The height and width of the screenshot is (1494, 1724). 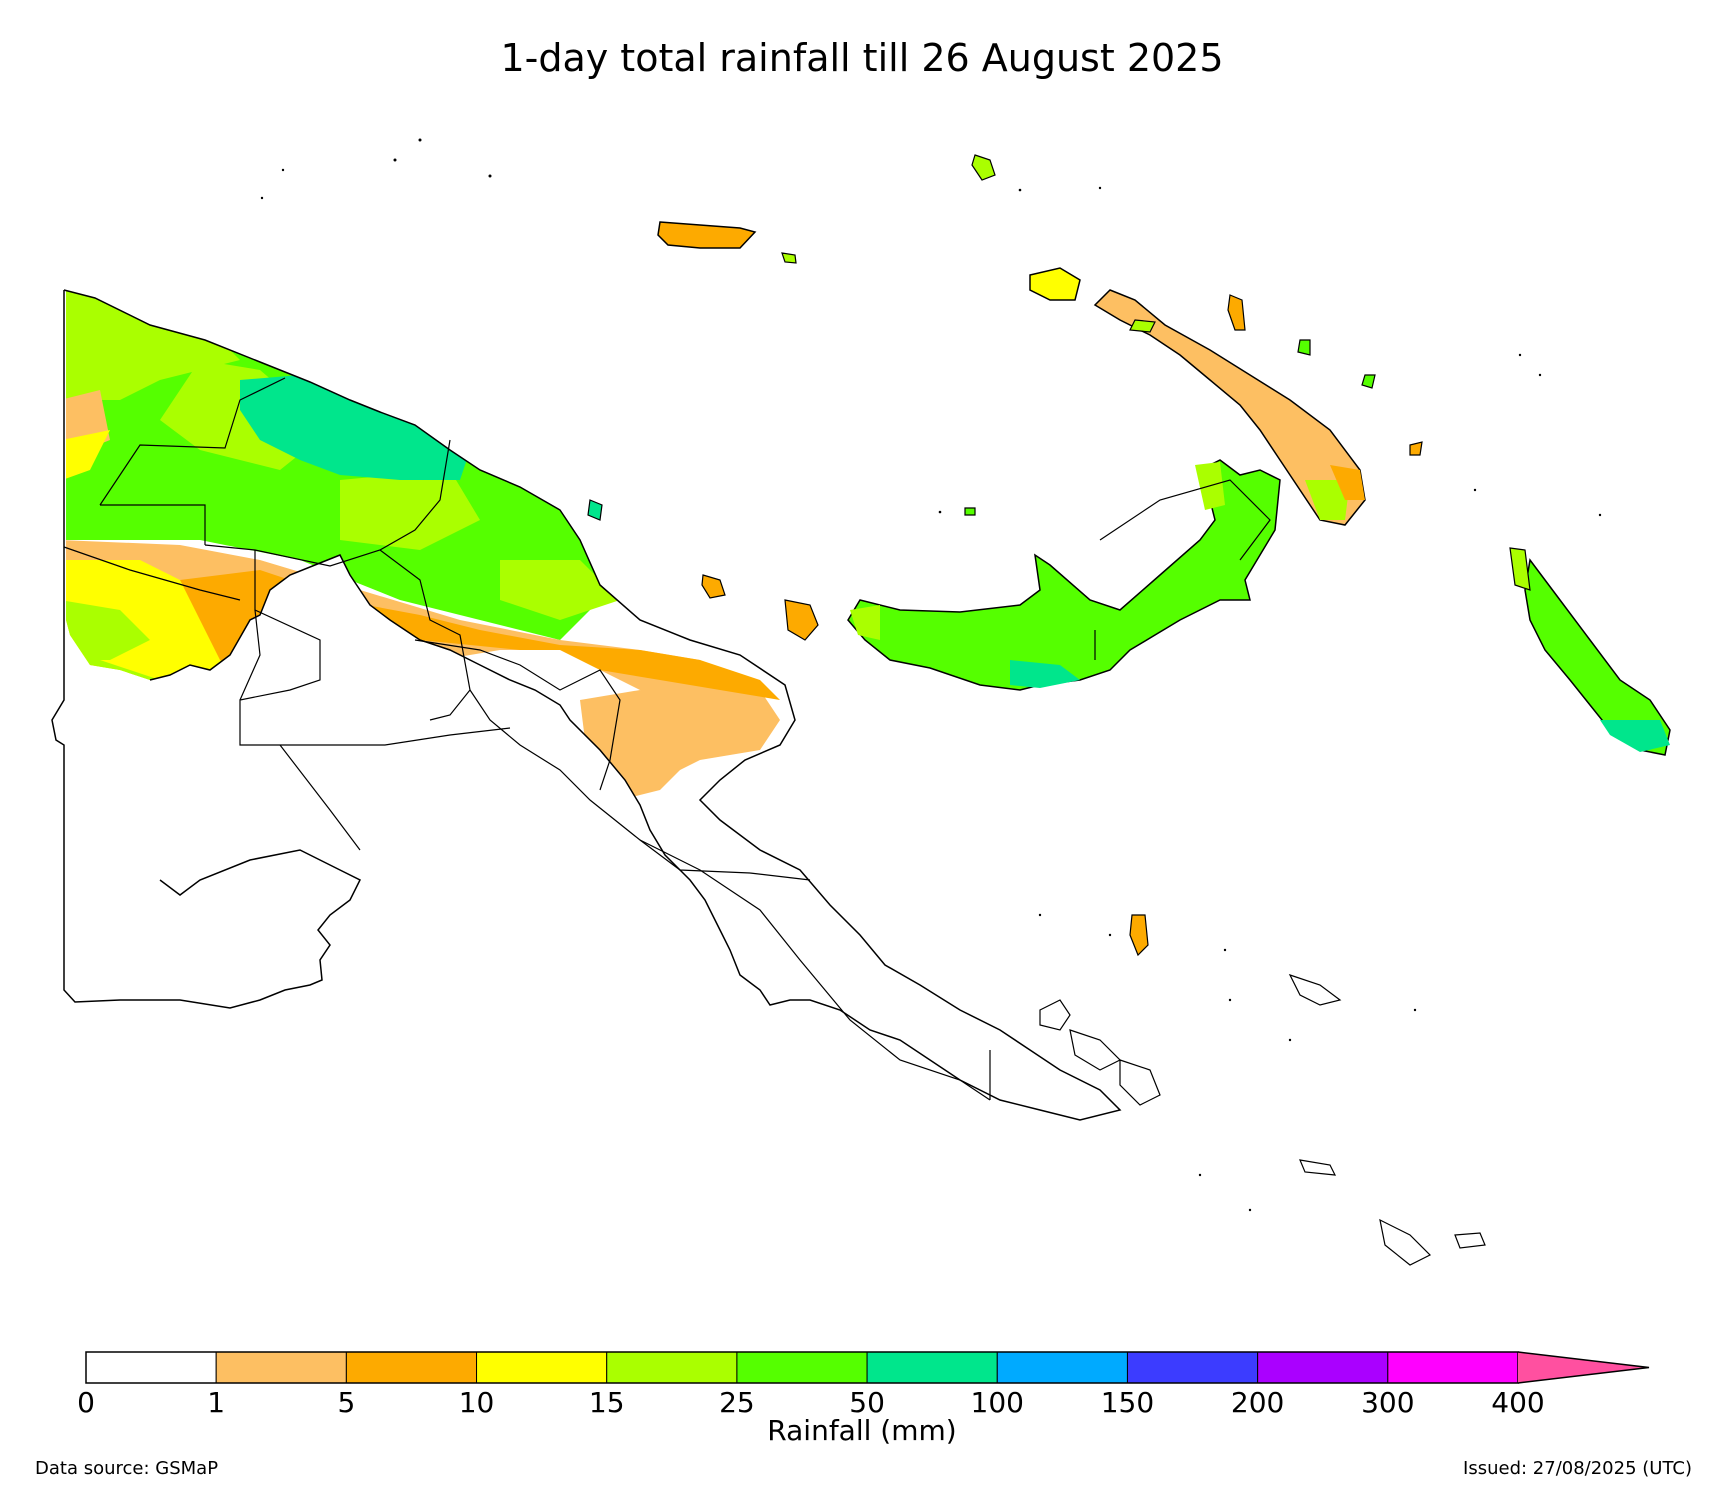 I want to click on manus-island, so click(x=707, y=235).